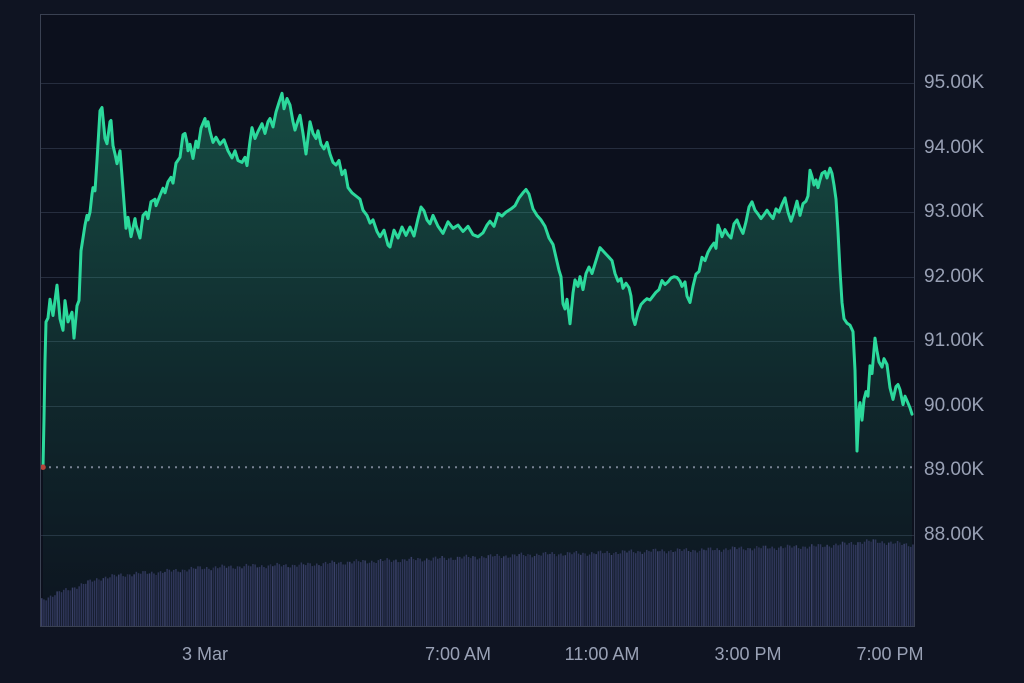  I want to click on y-axis-label: 93.00K, so click(954, 211).